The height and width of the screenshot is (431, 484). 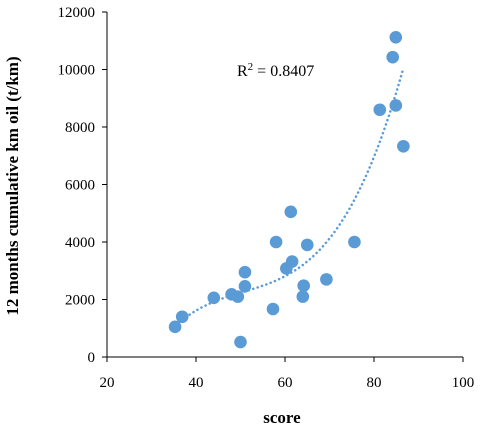 I want to click on x-tick-label: 60, so click(x=285, y=383).